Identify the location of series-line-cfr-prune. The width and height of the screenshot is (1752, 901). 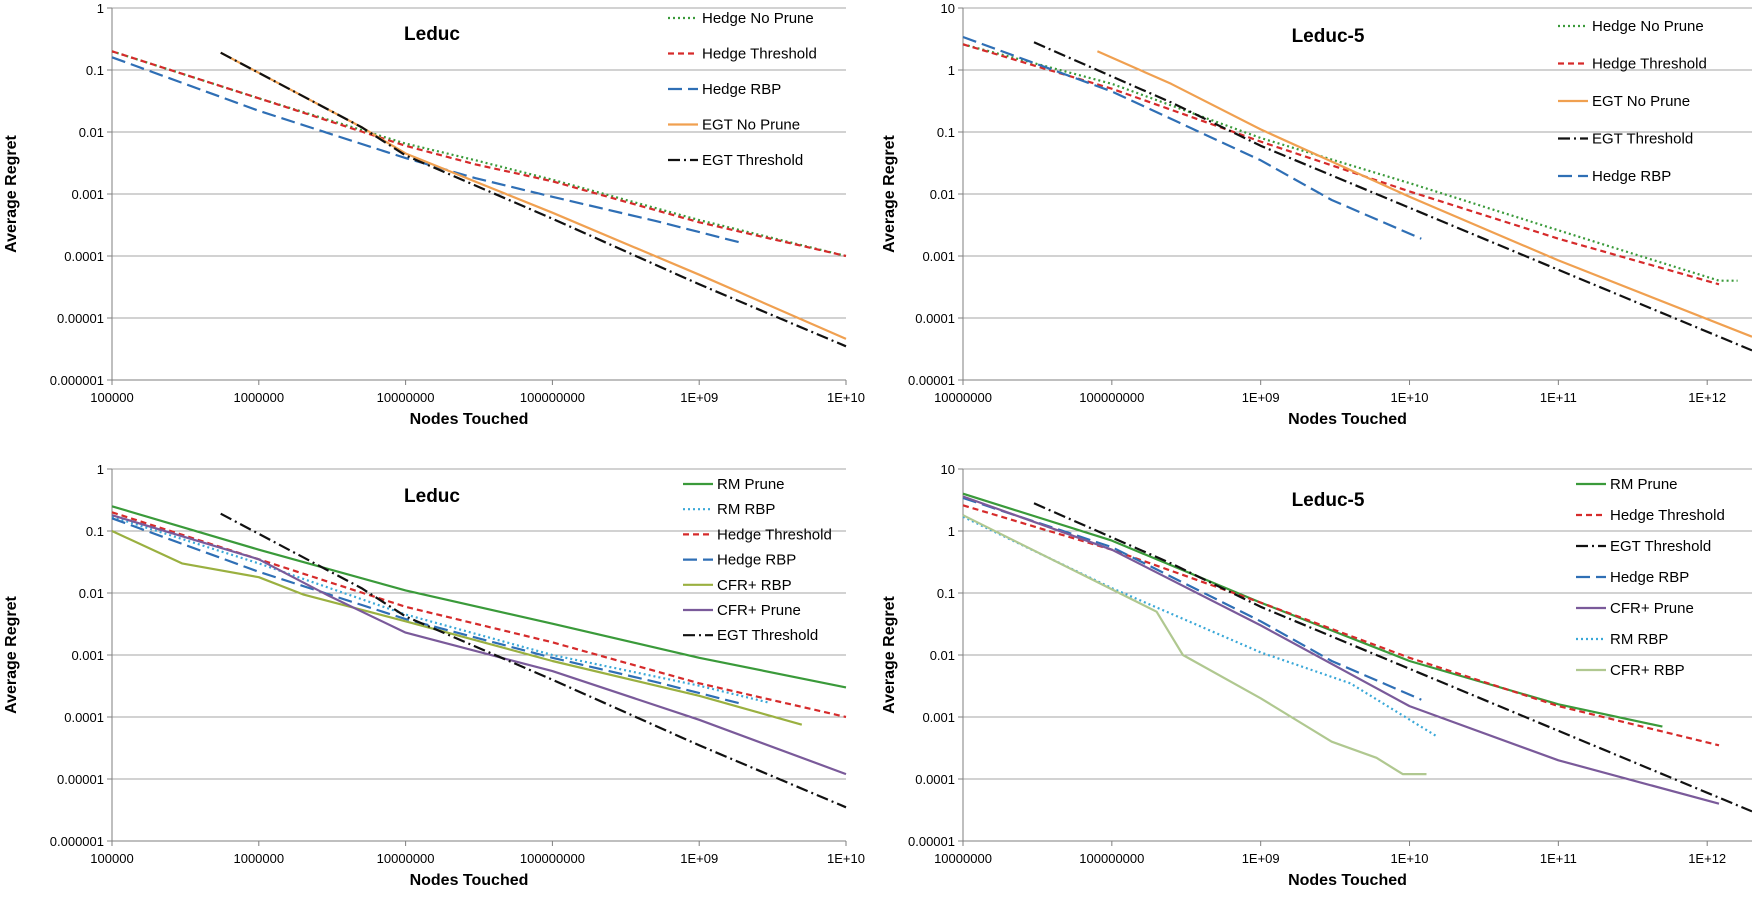
(479, 645).